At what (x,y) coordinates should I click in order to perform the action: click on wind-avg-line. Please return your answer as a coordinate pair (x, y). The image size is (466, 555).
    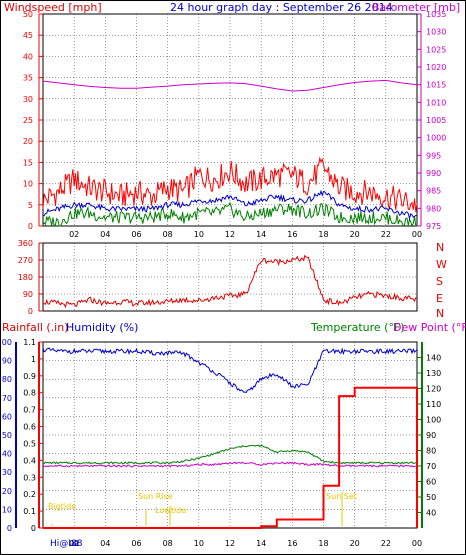
    Looking at the image, I should click on (230, 205).